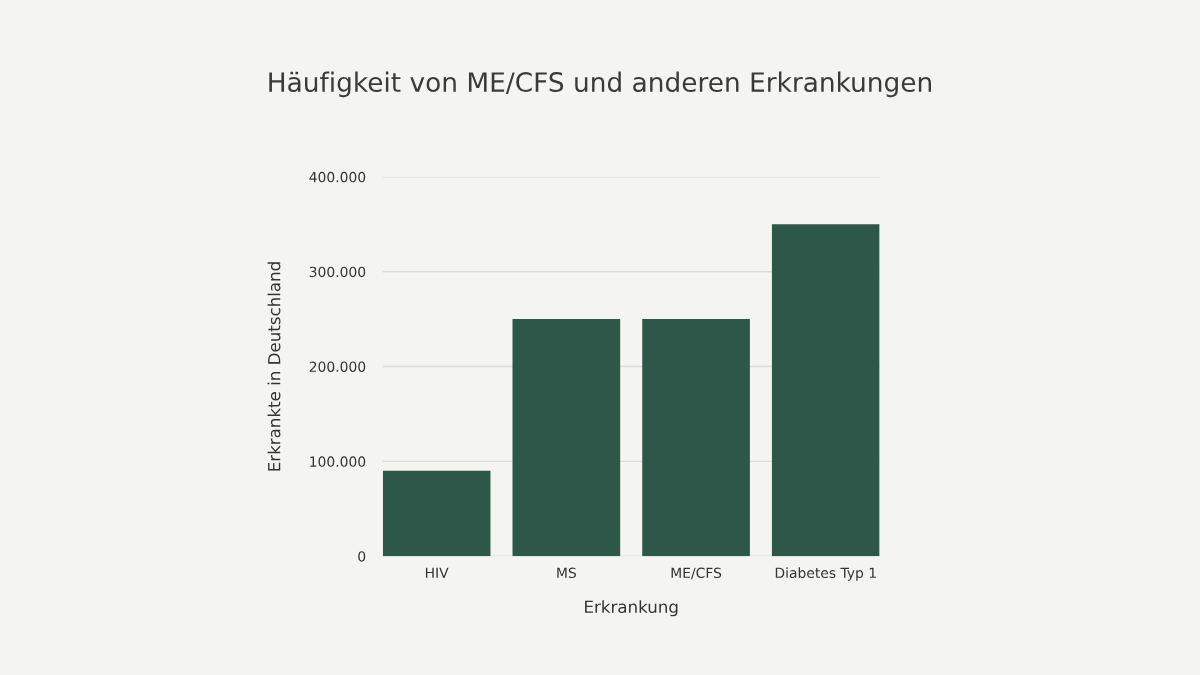  Describe the element at coordinates (337, 177) in the screenshot. I see `y-tick-label: 400.000` at that location.